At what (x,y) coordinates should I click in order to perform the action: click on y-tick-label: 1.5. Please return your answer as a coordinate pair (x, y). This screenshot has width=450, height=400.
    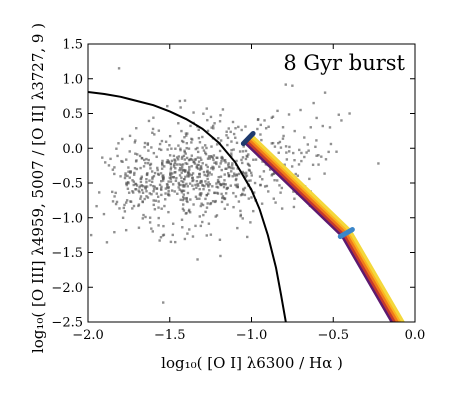
    Looking at the image, I should click on (72, 45).